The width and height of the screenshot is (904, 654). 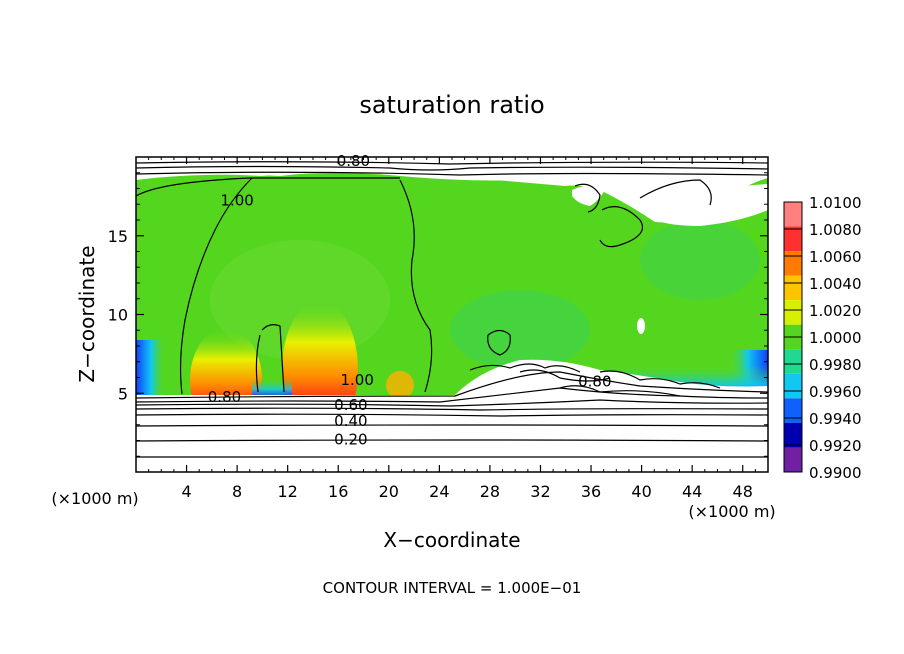 What do you see at coordinates (451, 540) in the screenshot?
I see `x-axis-label: X−coordinate` at bounding box center [451, 540].